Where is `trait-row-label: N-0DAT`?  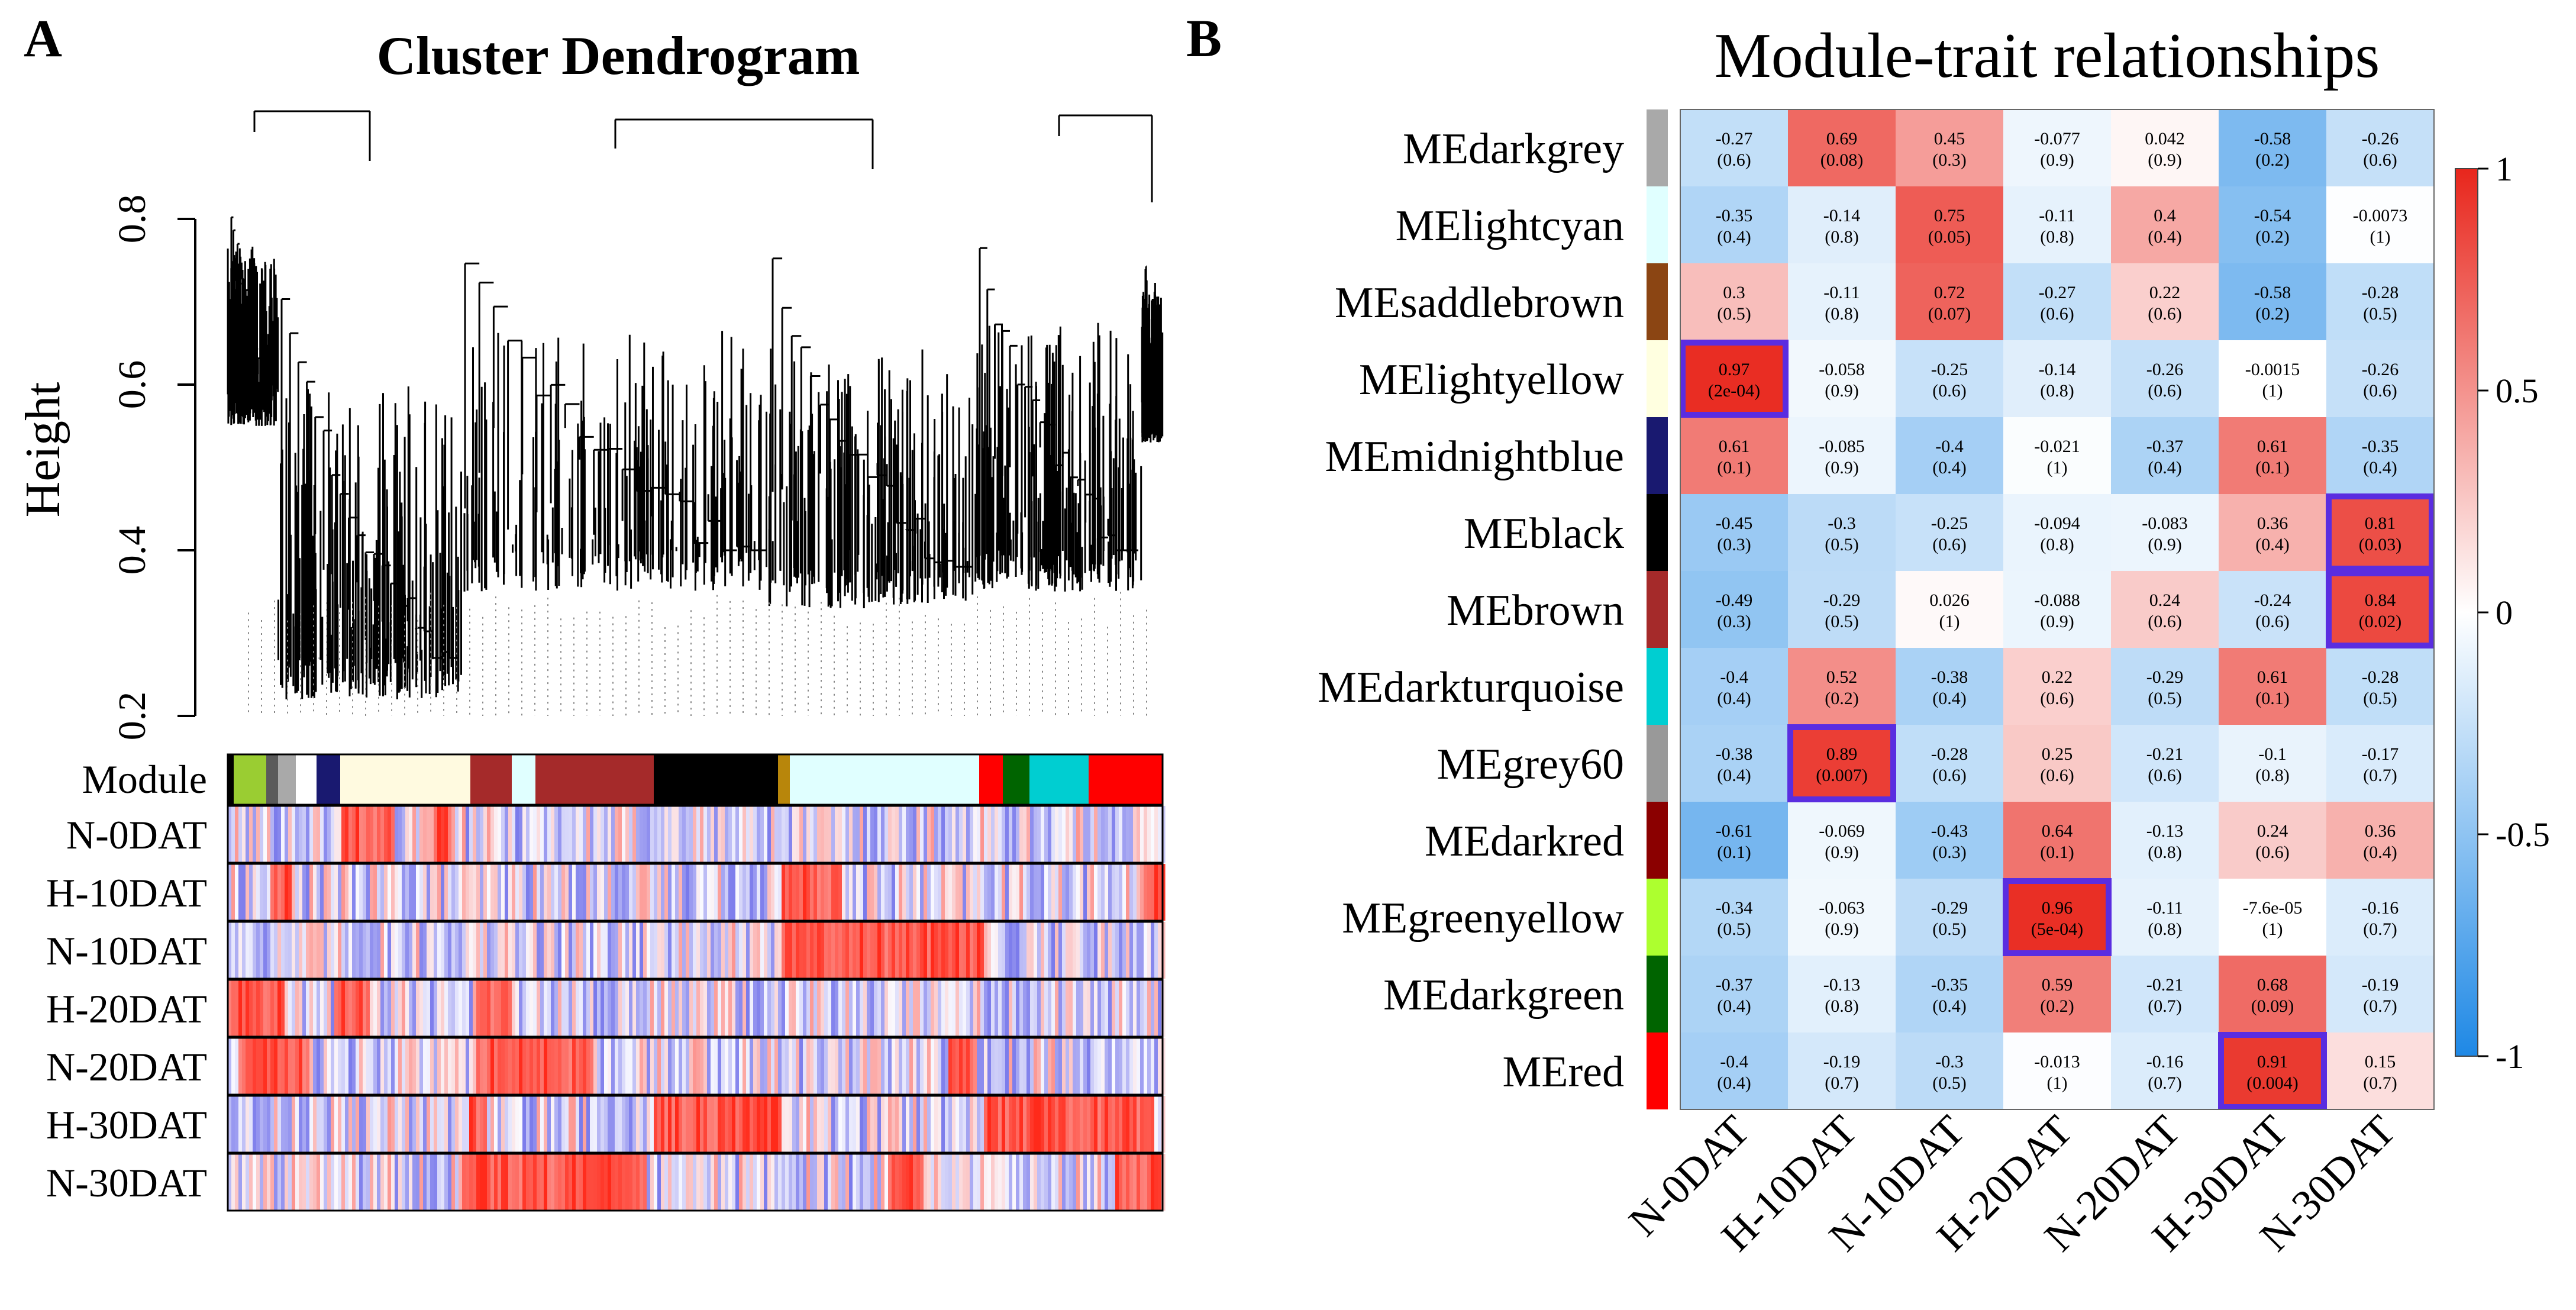 trait-row-label: N-0DAT is located at coordinates (136, 834).